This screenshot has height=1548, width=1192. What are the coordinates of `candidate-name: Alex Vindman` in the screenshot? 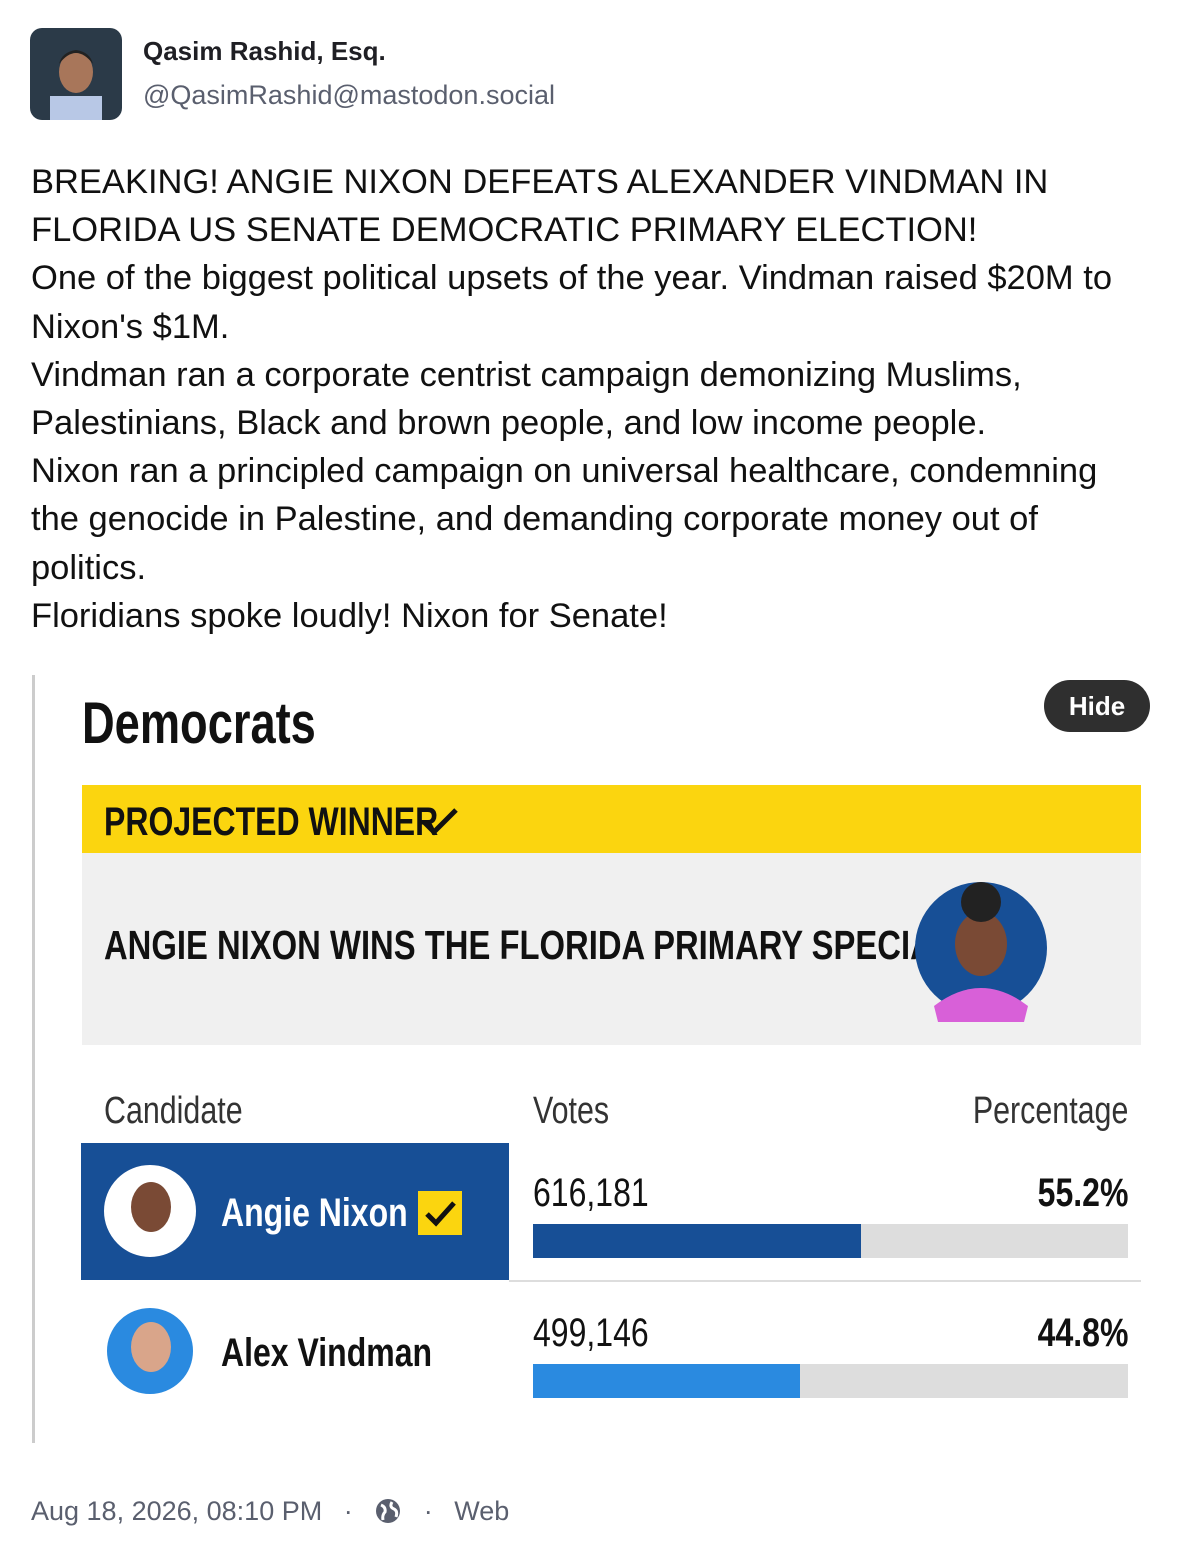 It's located at (327, 1353).